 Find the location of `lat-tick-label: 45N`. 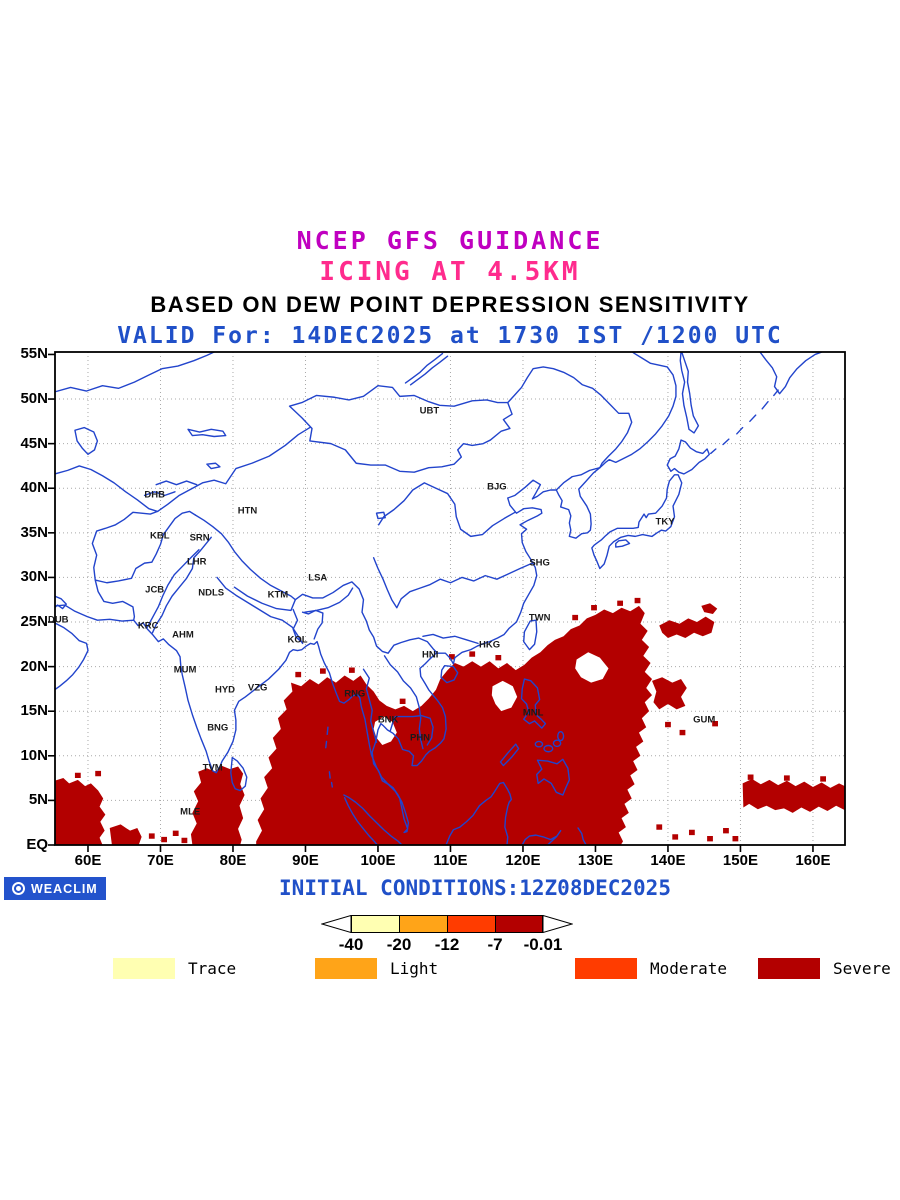

lat-tick-label: 45N is located at coordinates (34, 443).